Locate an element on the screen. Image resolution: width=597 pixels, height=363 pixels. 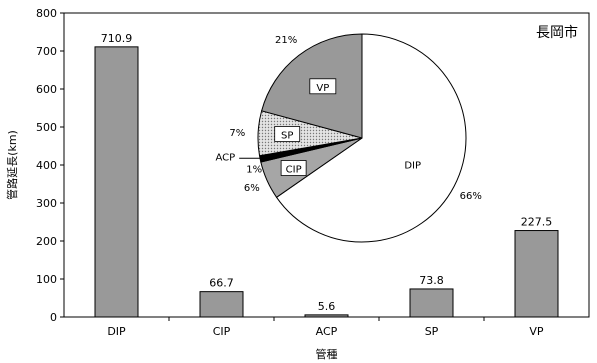
bar-value-label: 710.9 is located at coordinates (117, 38).